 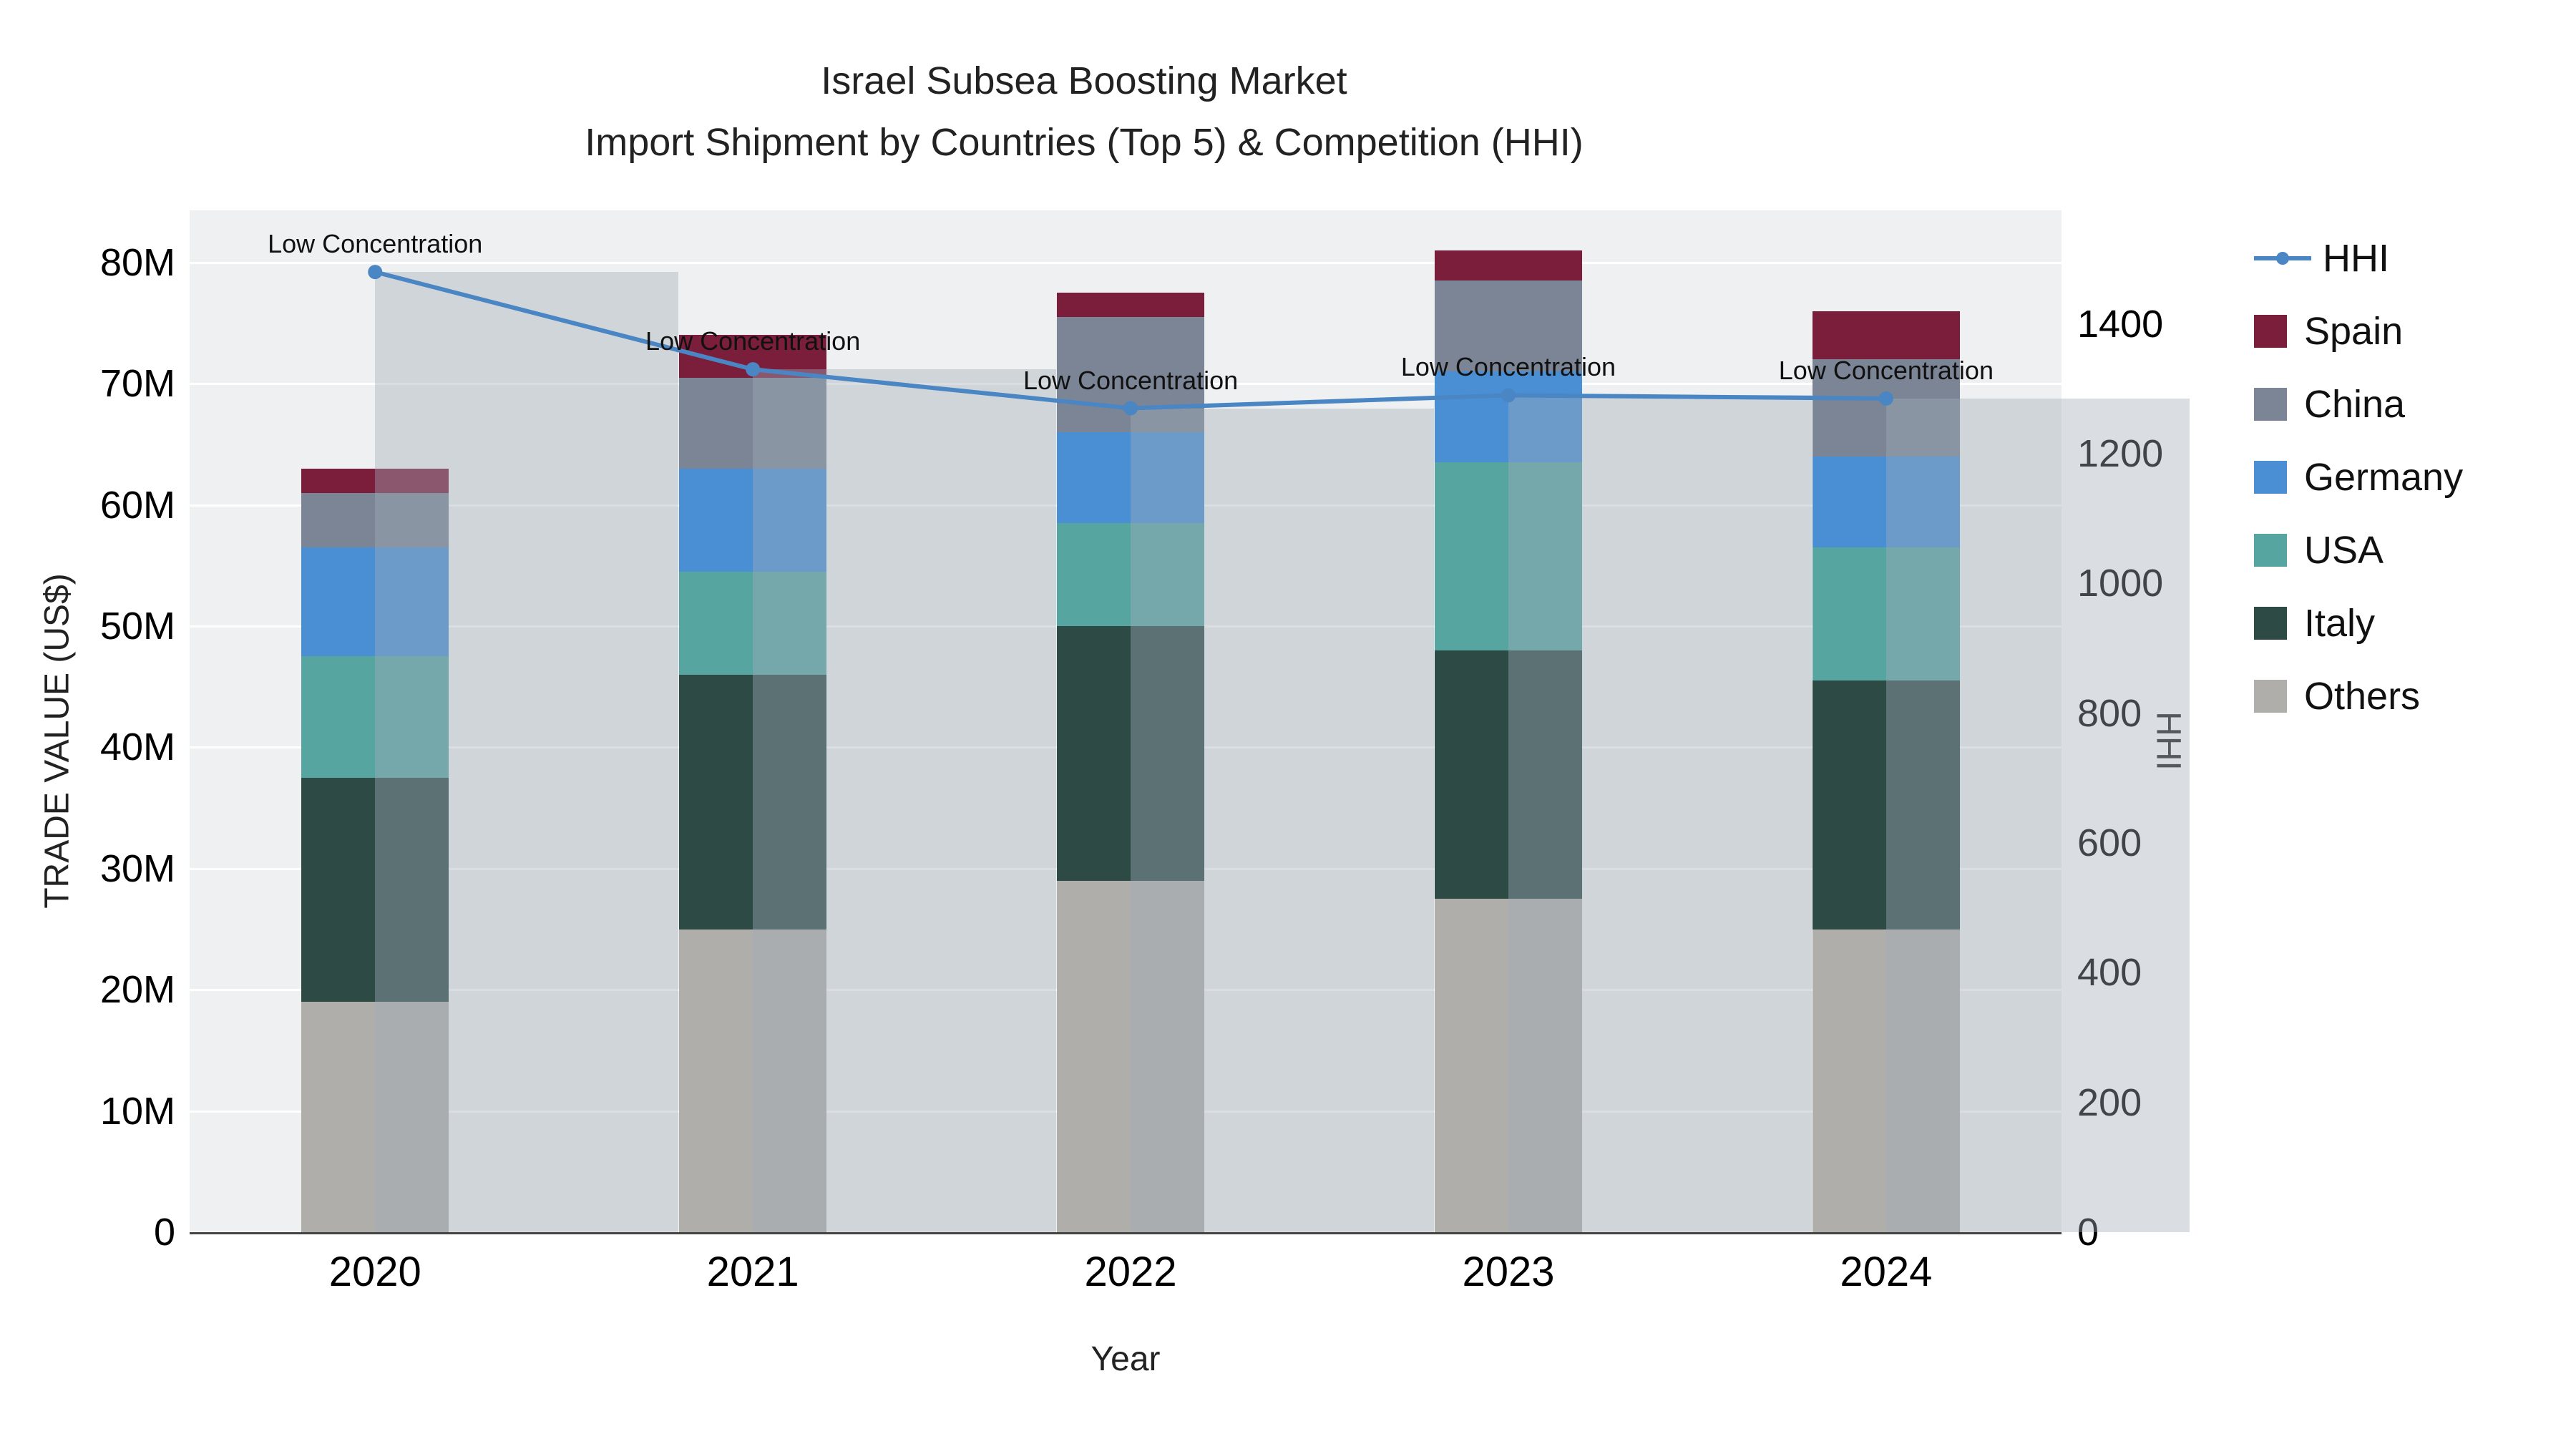 What do you see at coordinates (1131, 1056) in the screenshot?
I see `bar-segment-others-2022` at bounding box center [1131, 1056].